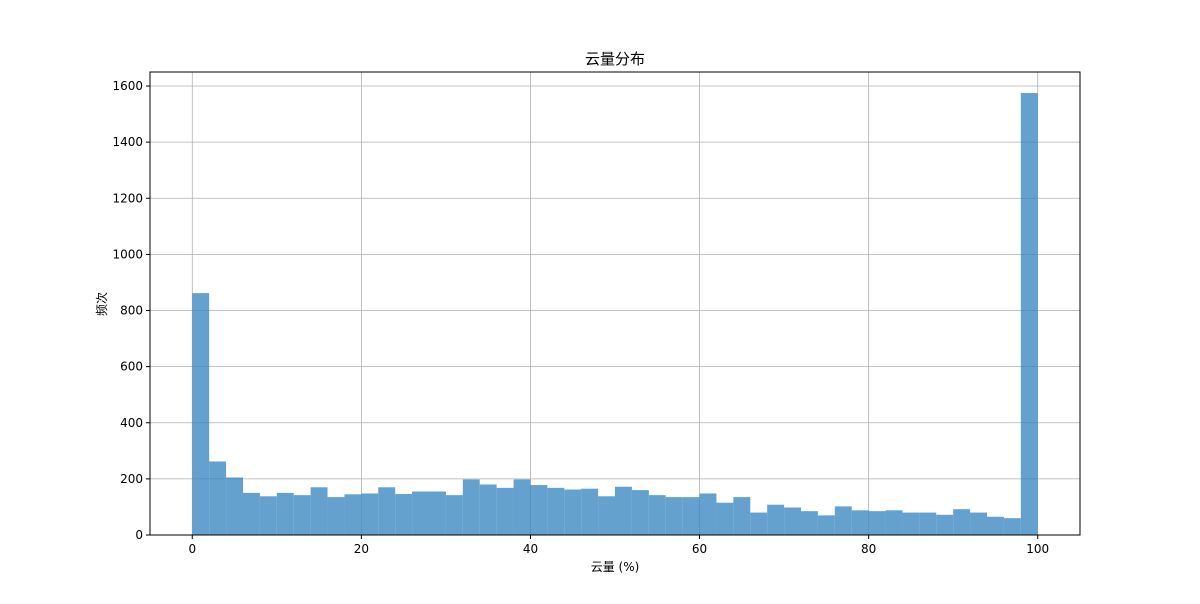 The height and width of the screenshot is (604, 1200). Describe the element at coordinates (131, 479) in the screenshot. I see `y-tick-label: 200` at that location.